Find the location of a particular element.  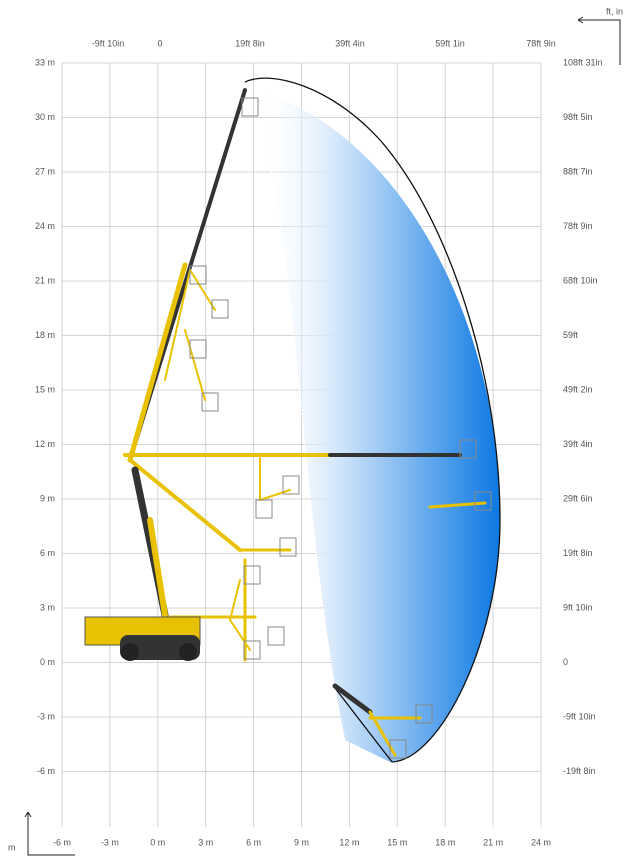

right-tick-label: 39ft 4in is located at coordinates (578, 444).